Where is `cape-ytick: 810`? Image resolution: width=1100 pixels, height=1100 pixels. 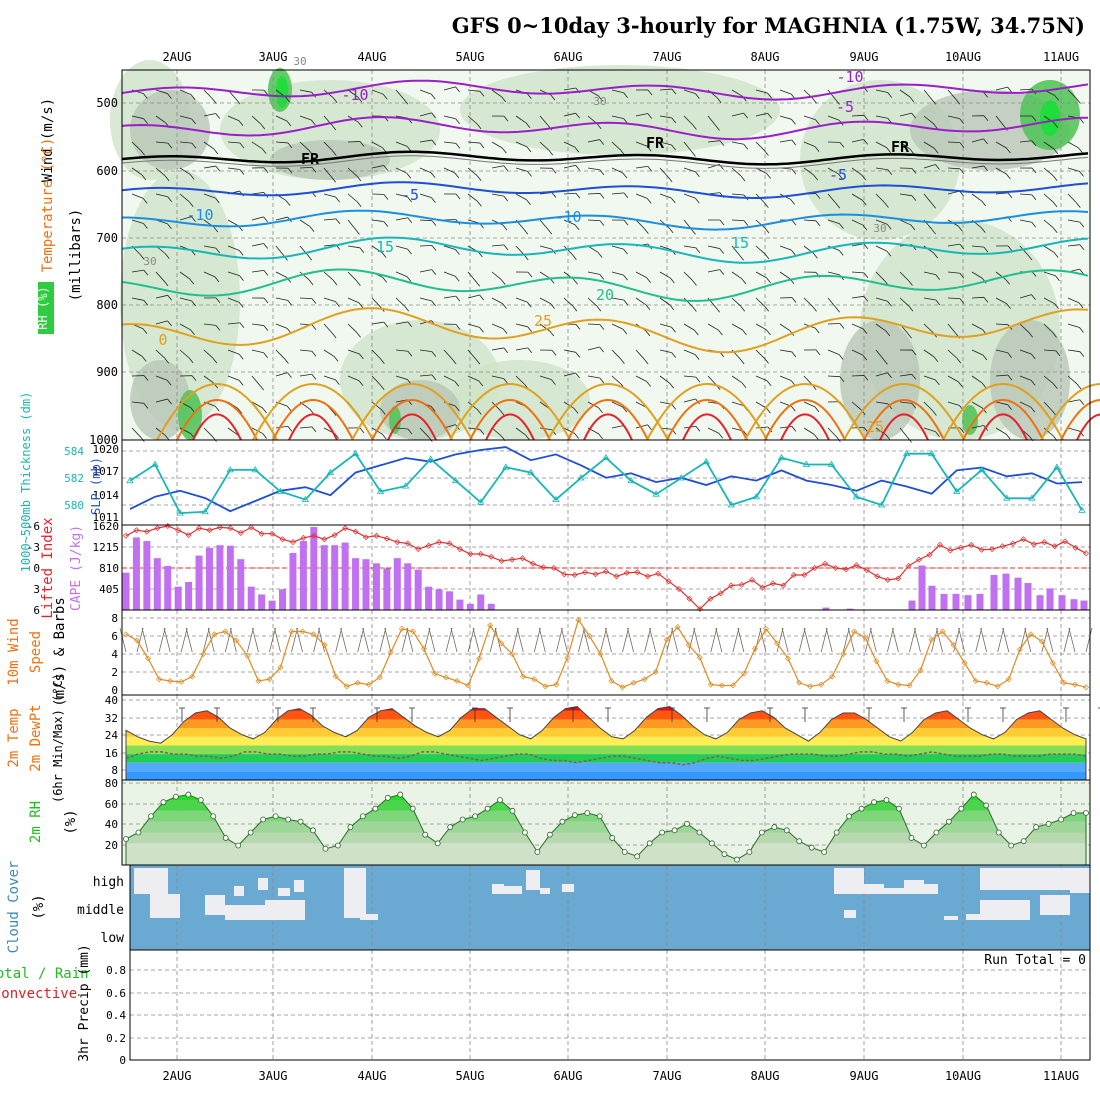 cape-ytick: 810 is located at coordinates (109, 568).